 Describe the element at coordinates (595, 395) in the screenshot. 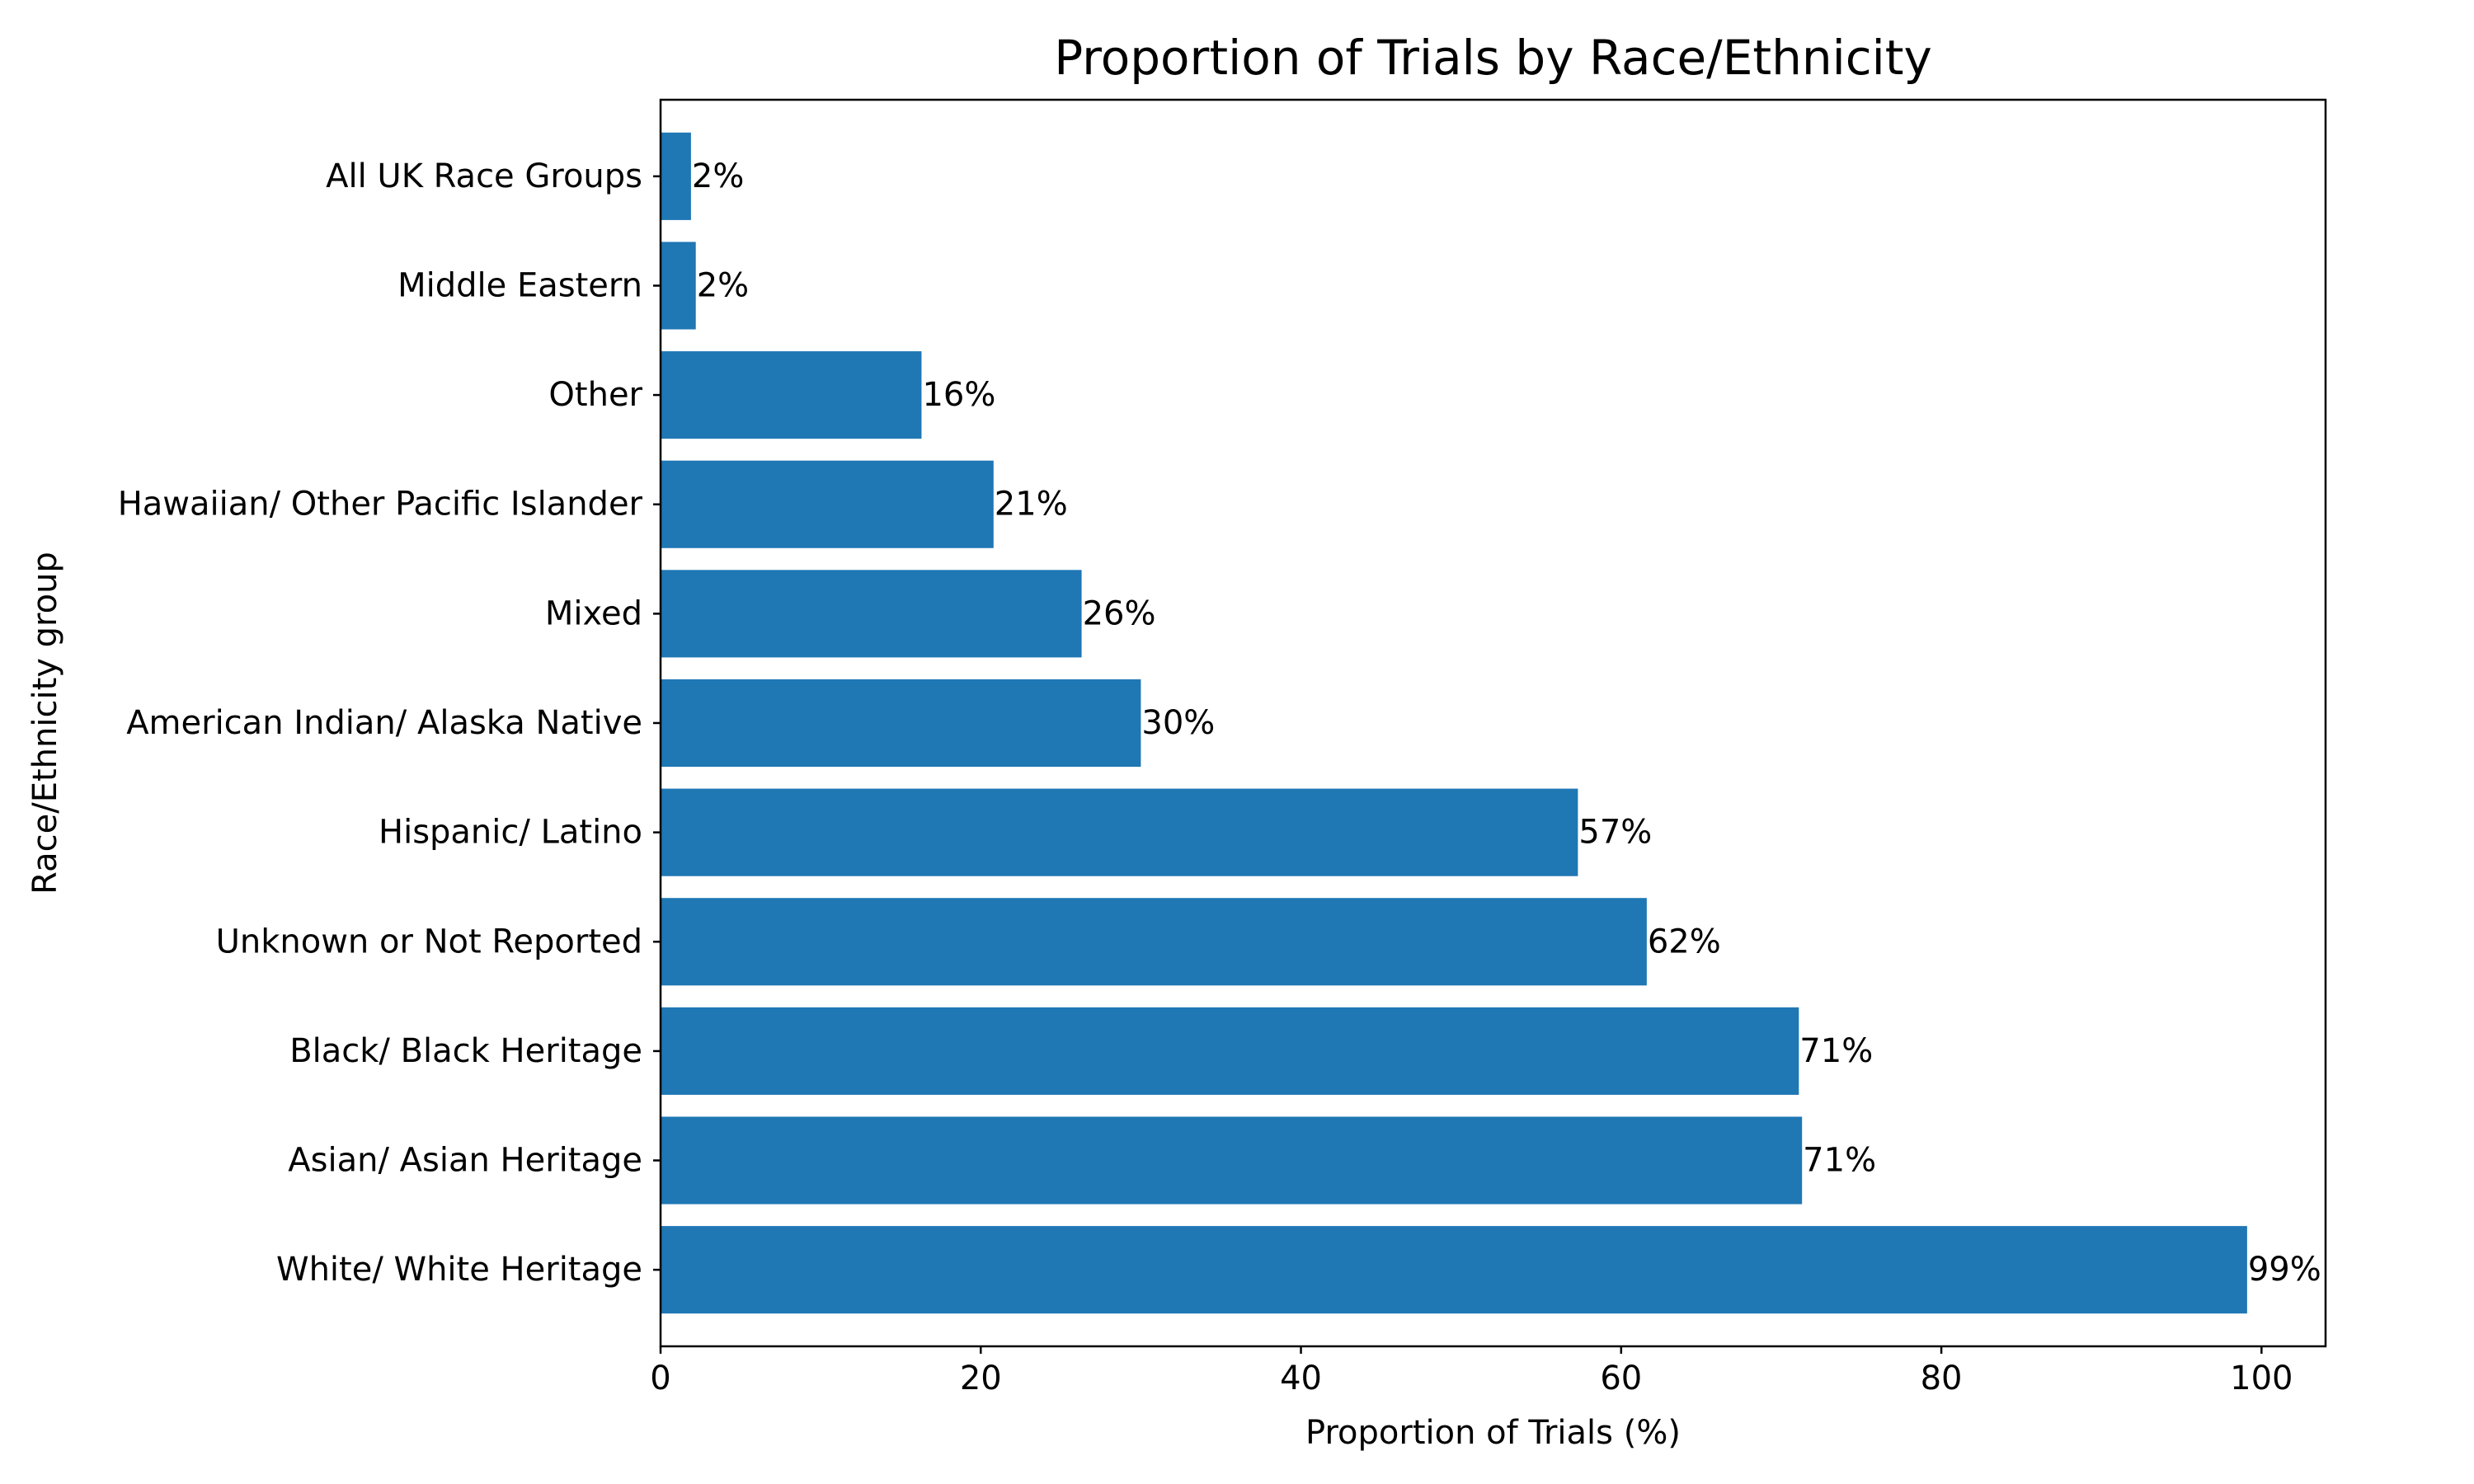

I see `y-tick-label: Other` at that location.